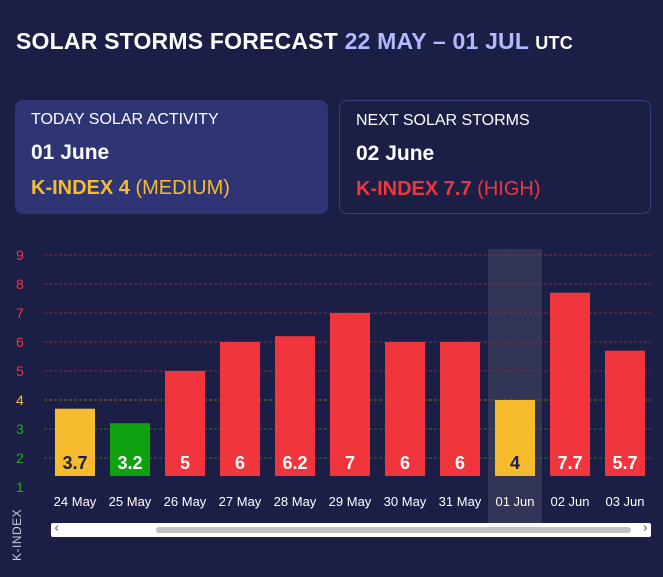 The width and height of the screenshot is (663, 577). I want to click on bar-value-label: 4, so click(515, 463).